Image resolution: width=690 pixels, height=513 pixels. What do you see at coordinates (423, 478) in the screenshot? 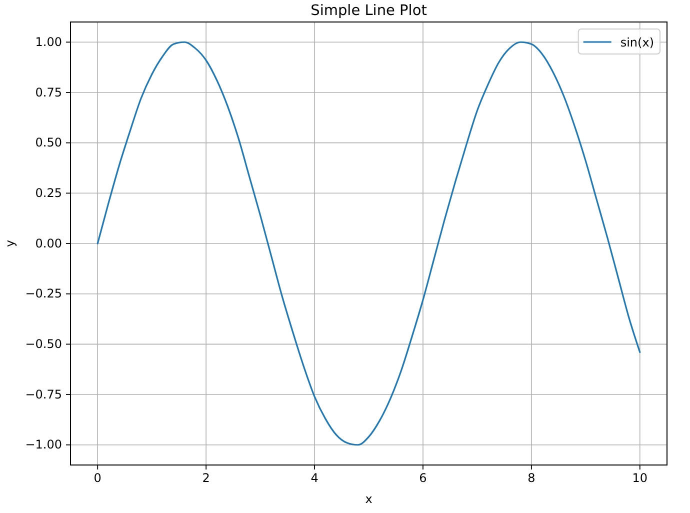
I see `x-tick-label: 6` at bounding box center [423, 478].